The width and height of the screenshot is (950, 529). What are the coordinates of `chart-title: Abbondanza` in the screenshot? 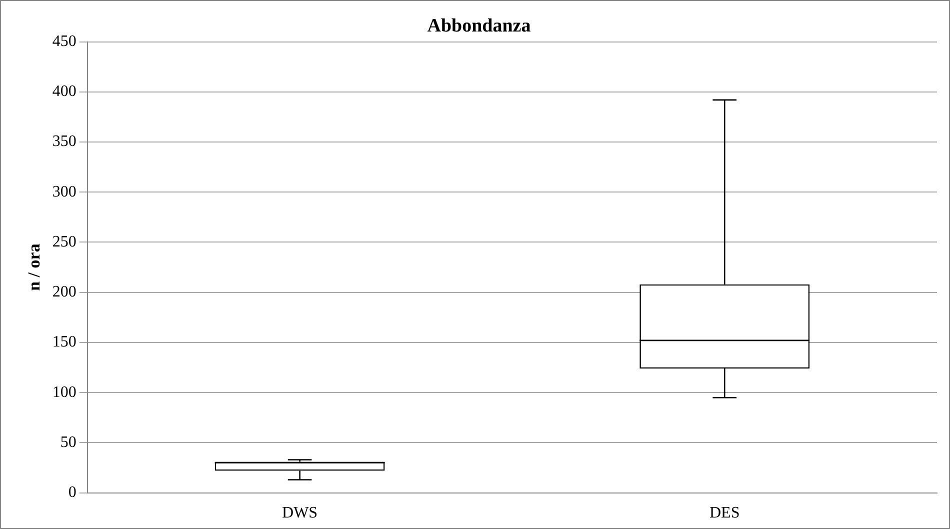 It's located at (479, 25).